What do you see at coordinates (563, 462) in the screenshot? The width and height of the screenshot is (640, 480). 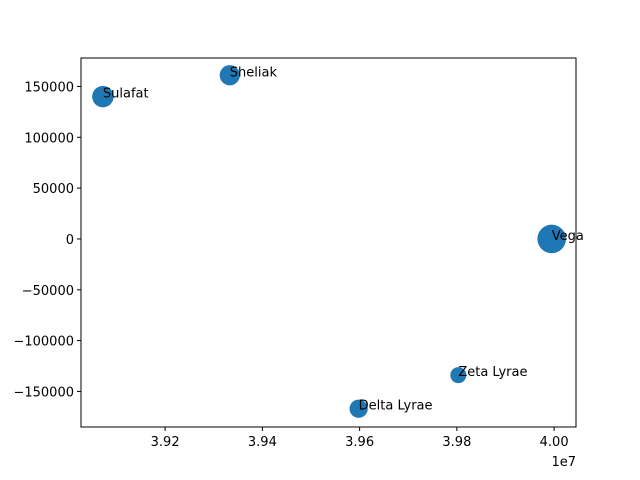 I see `x-axis-offset-label: 1e7` at bounding box center [563, 462].